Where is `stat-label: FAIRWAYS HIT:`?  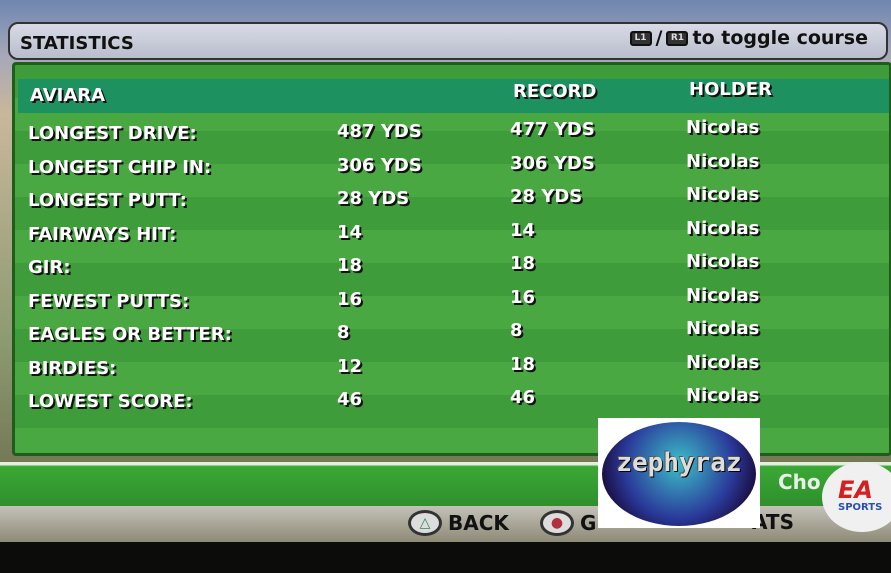 stat-label: FAIRWAYS HIT: is located at coordinates (102, 234).